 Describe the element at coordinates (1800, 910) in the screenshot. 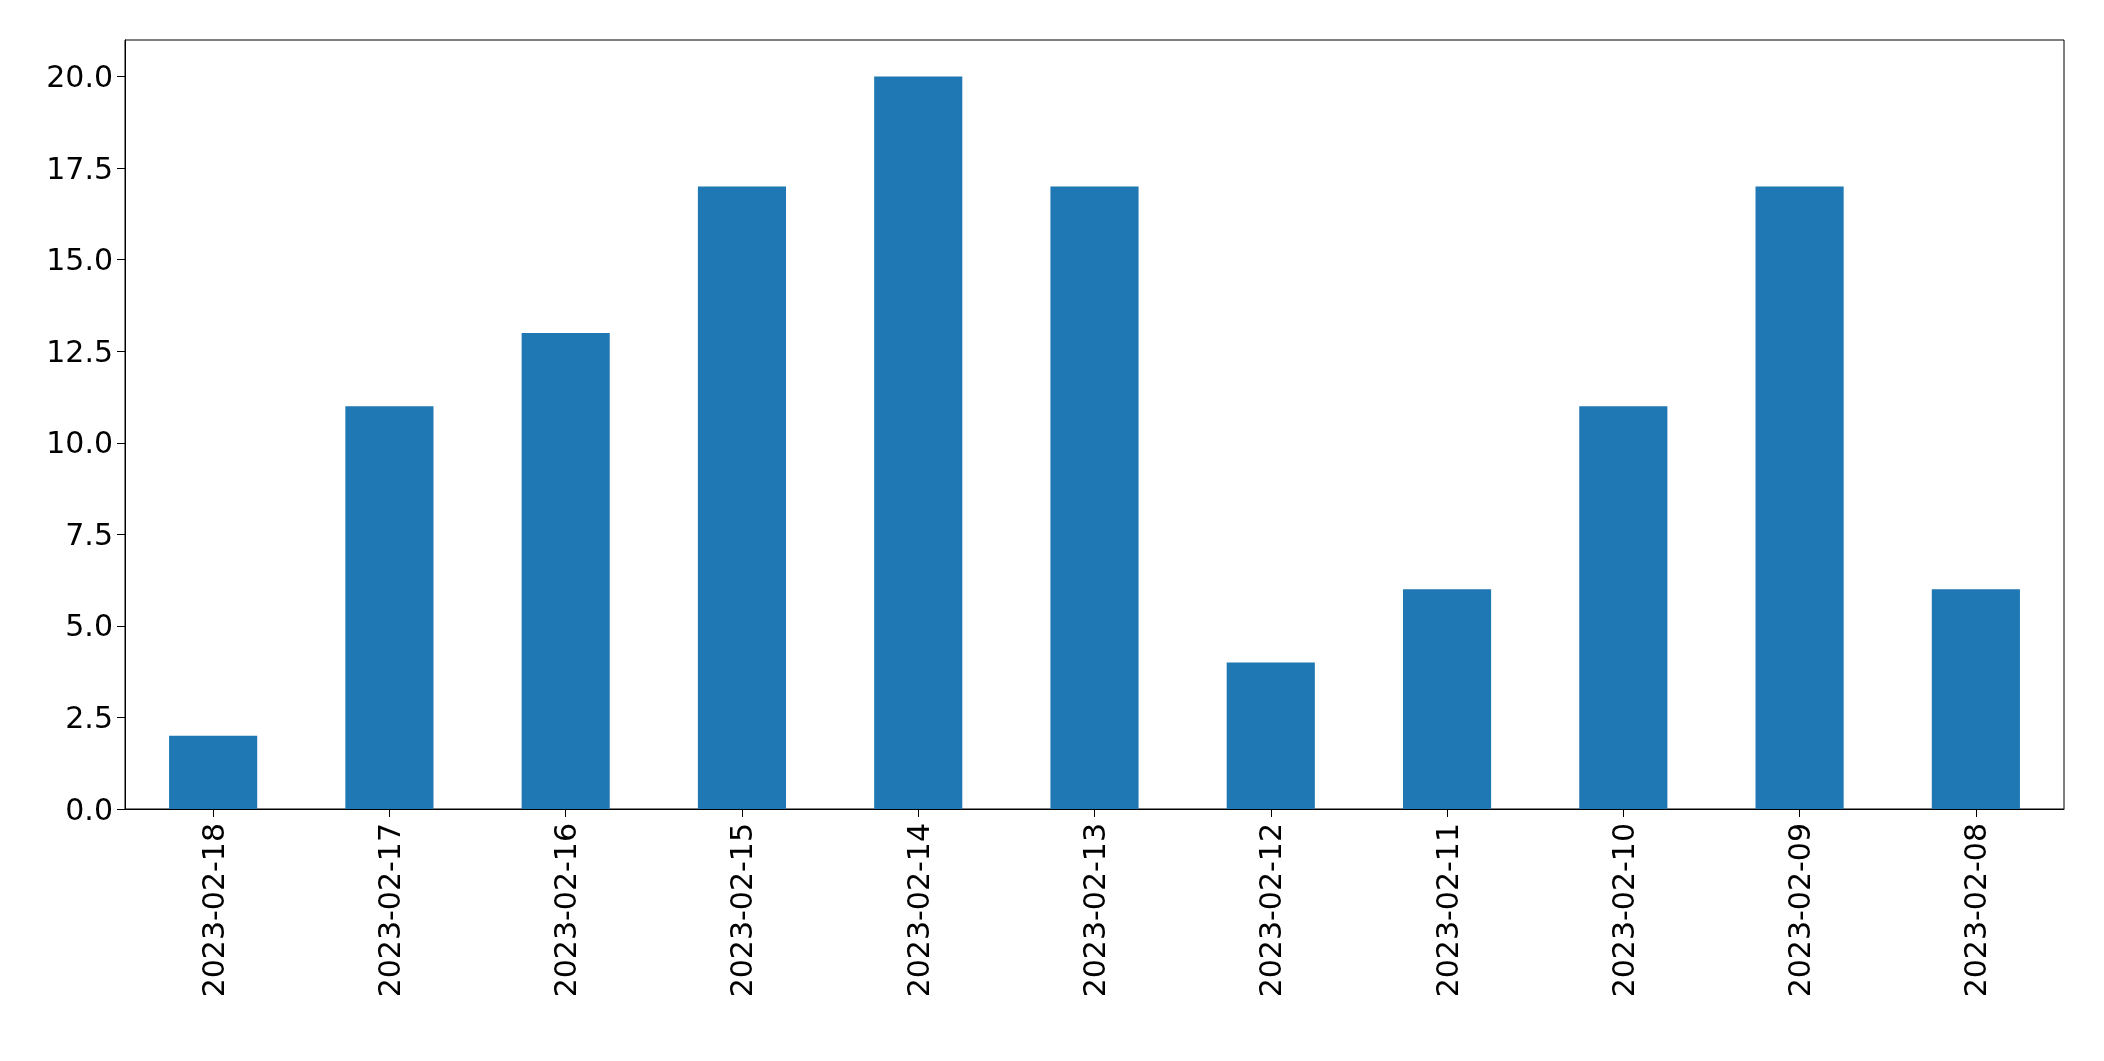

I see `x-tick-label: 2023-02-09` at that location.